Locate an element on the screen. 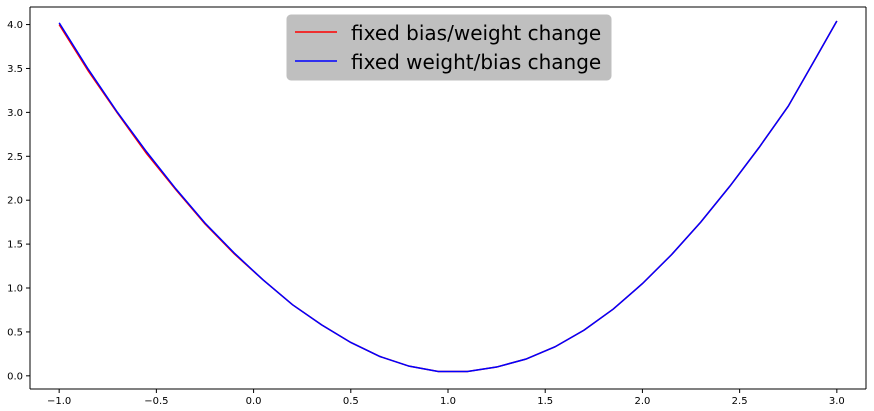 Image resolution: width=874 pixels, height=411 pixels. x-tick-label: 2.5 is located at coordinates (740, 401).